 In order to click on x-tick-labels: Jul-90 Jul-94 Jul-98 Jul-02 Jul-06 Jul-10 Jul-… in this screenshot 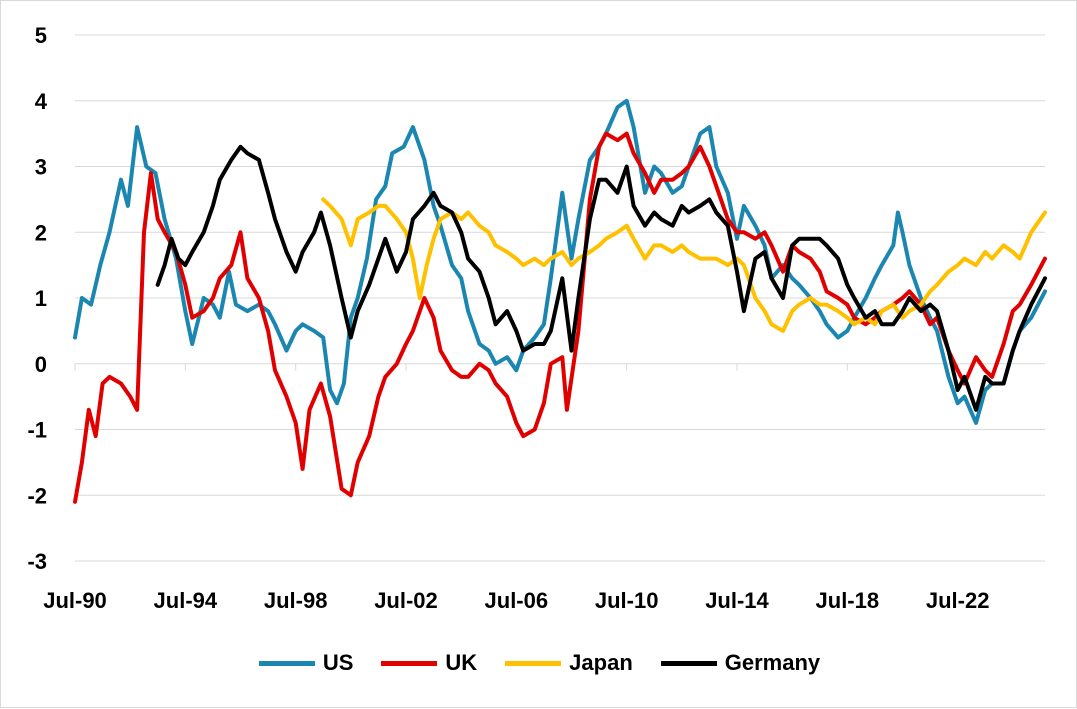, I will do `click(516, 600)`.